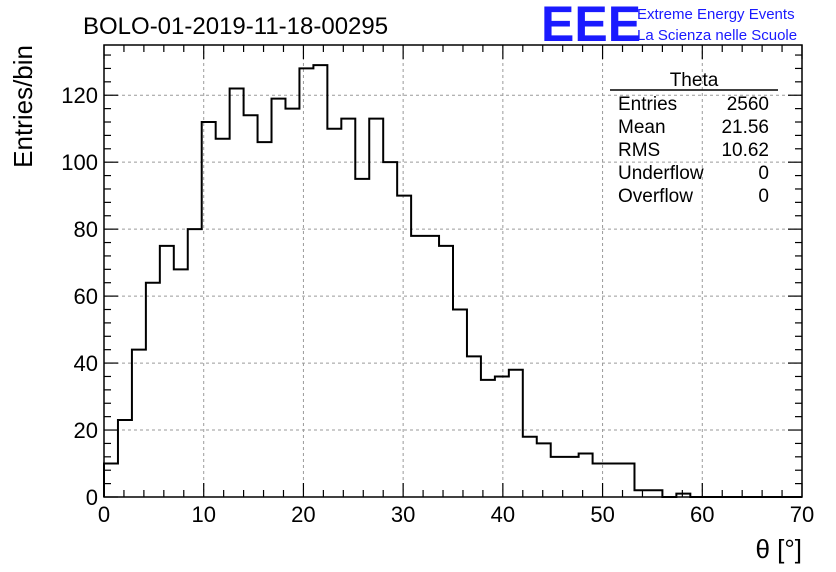 The width and height of the screenshot is (836, 572). I want to click on x-tick-label: 60, so click(702, 514).